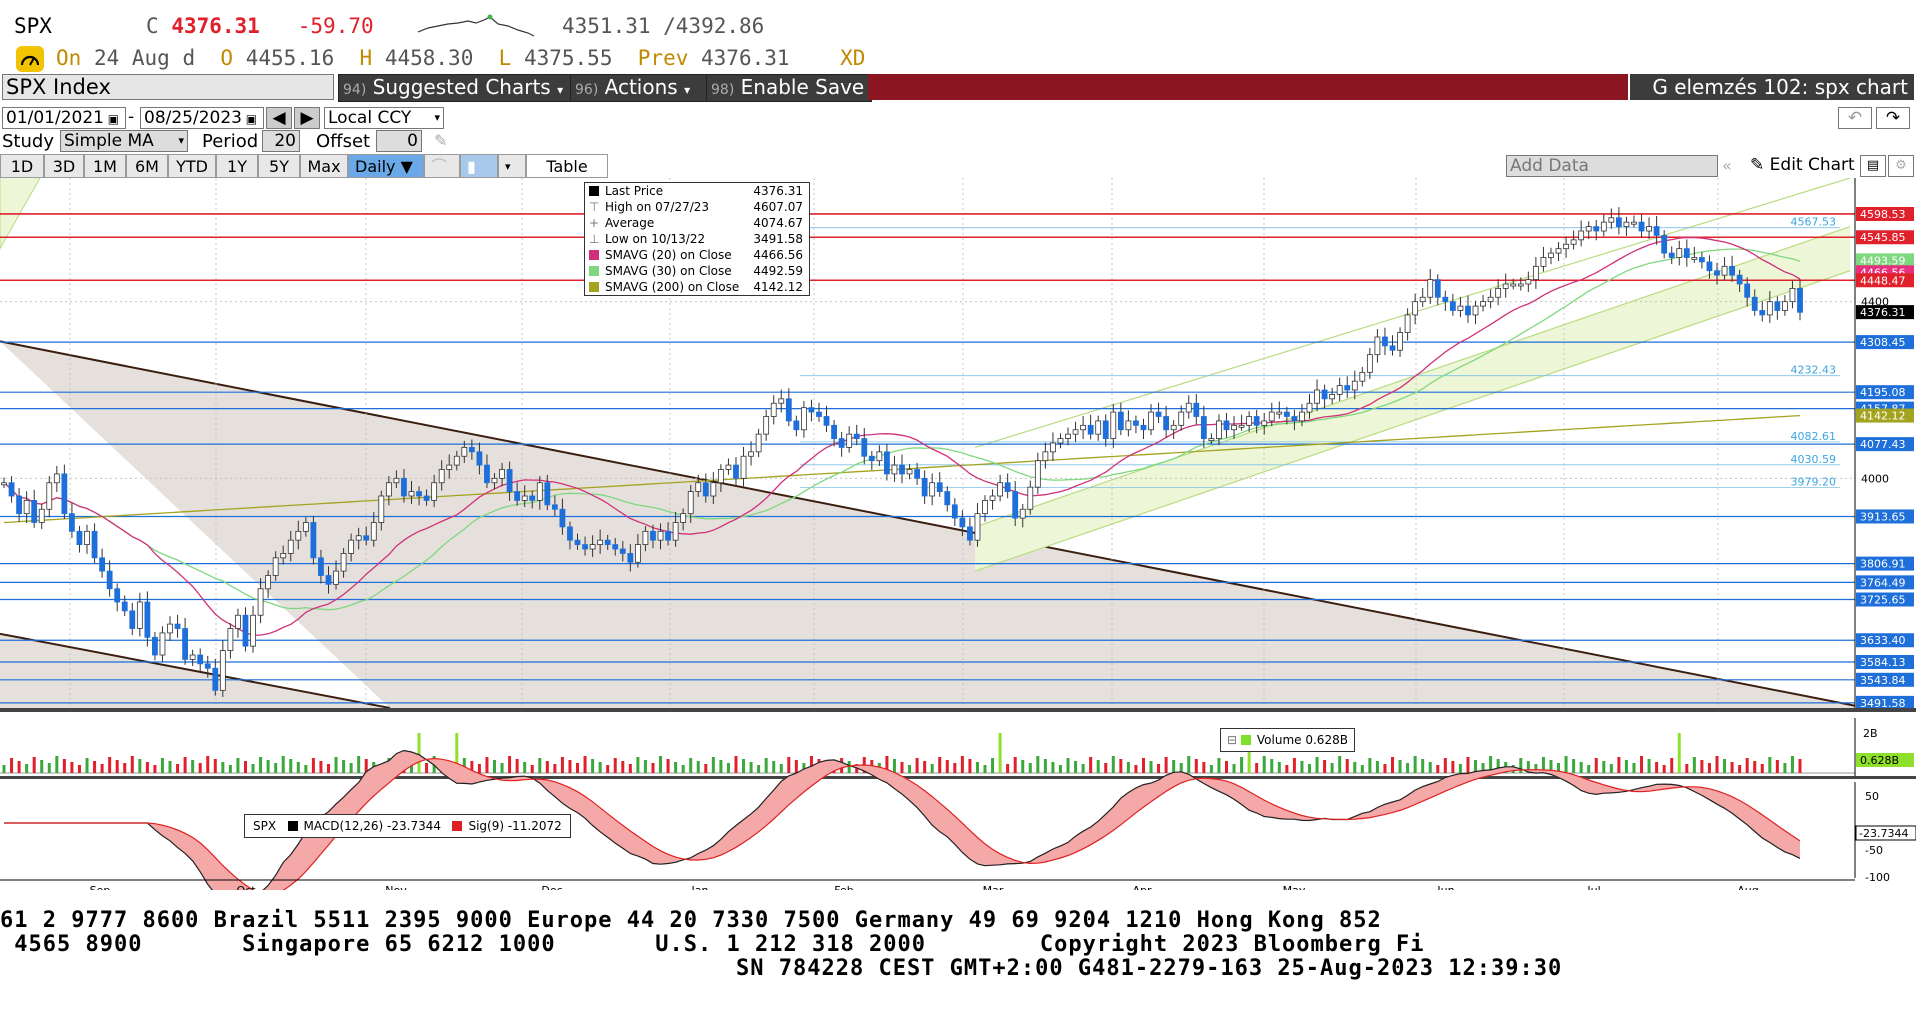 The image size is (1916, 1023). I want to click on prev-value: 4376.31, so click(745, 58).